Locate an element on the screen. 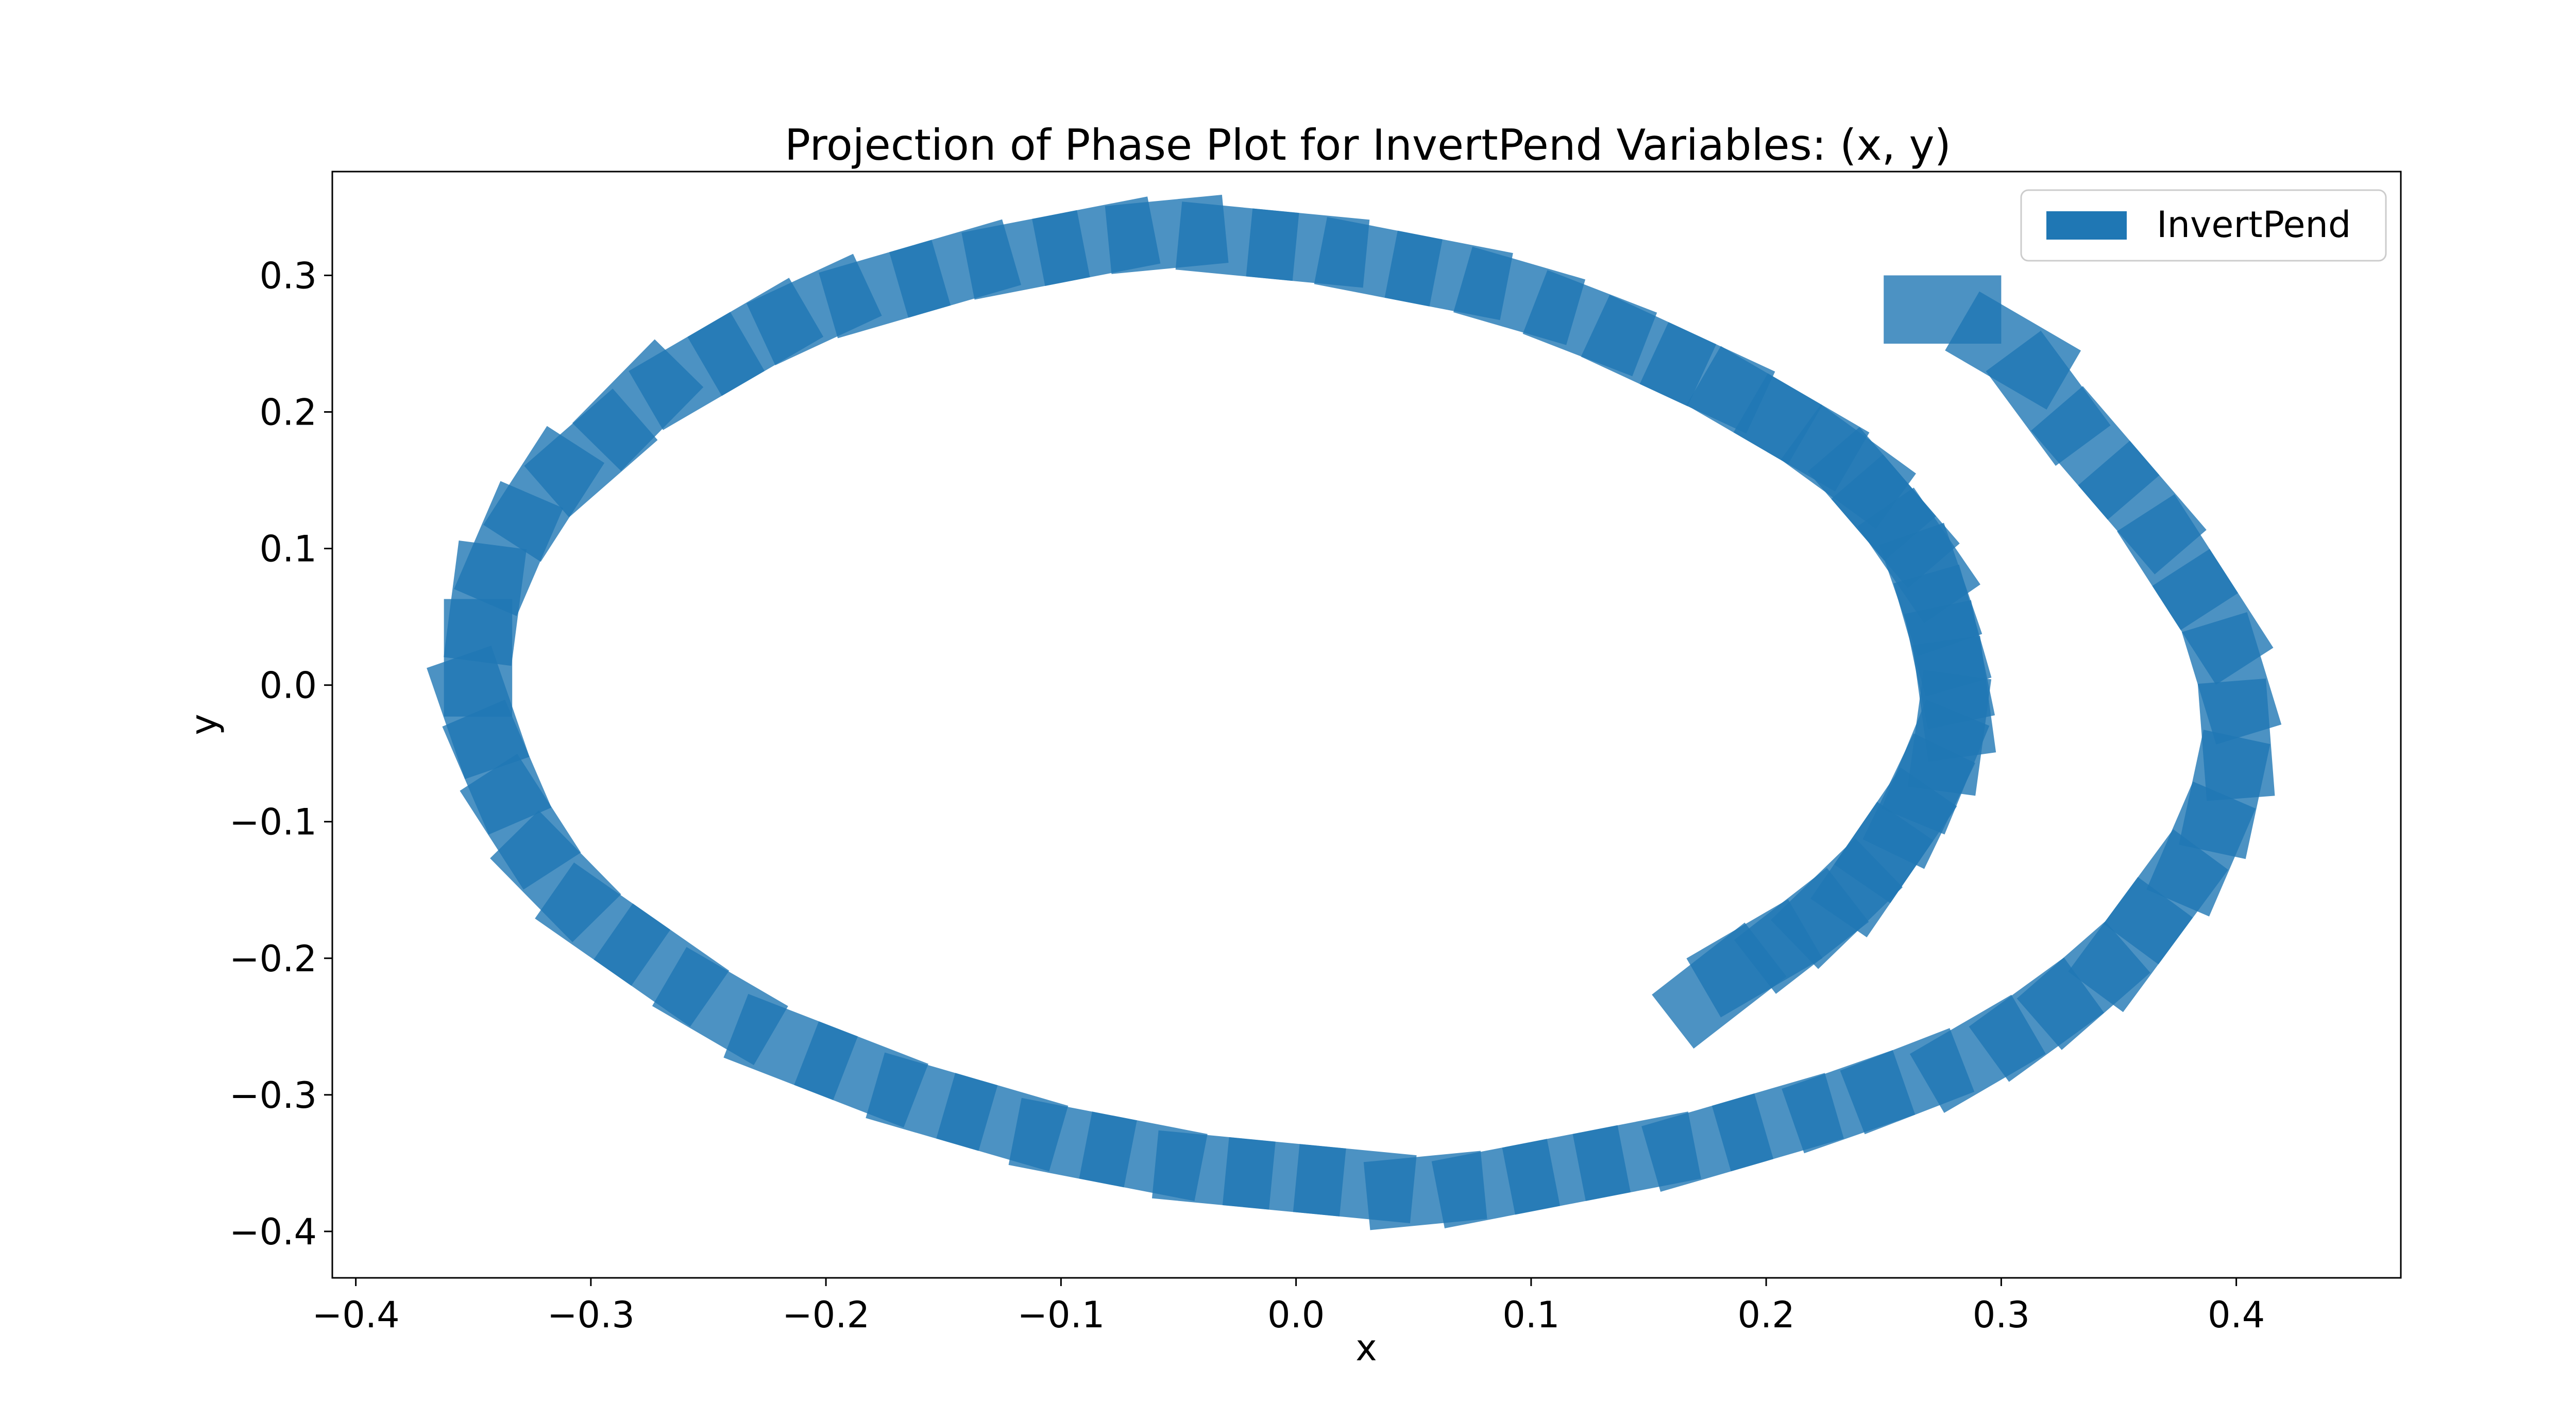 The image size is (2576, 1418). y-tick-label: −0.1 is located at coordinates (273, 822).